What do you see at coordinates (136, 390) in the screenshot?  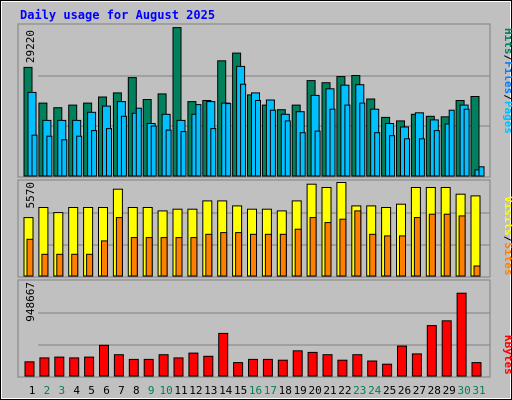 I see `x-tick-label: 8` at bounding box center [136, 390].